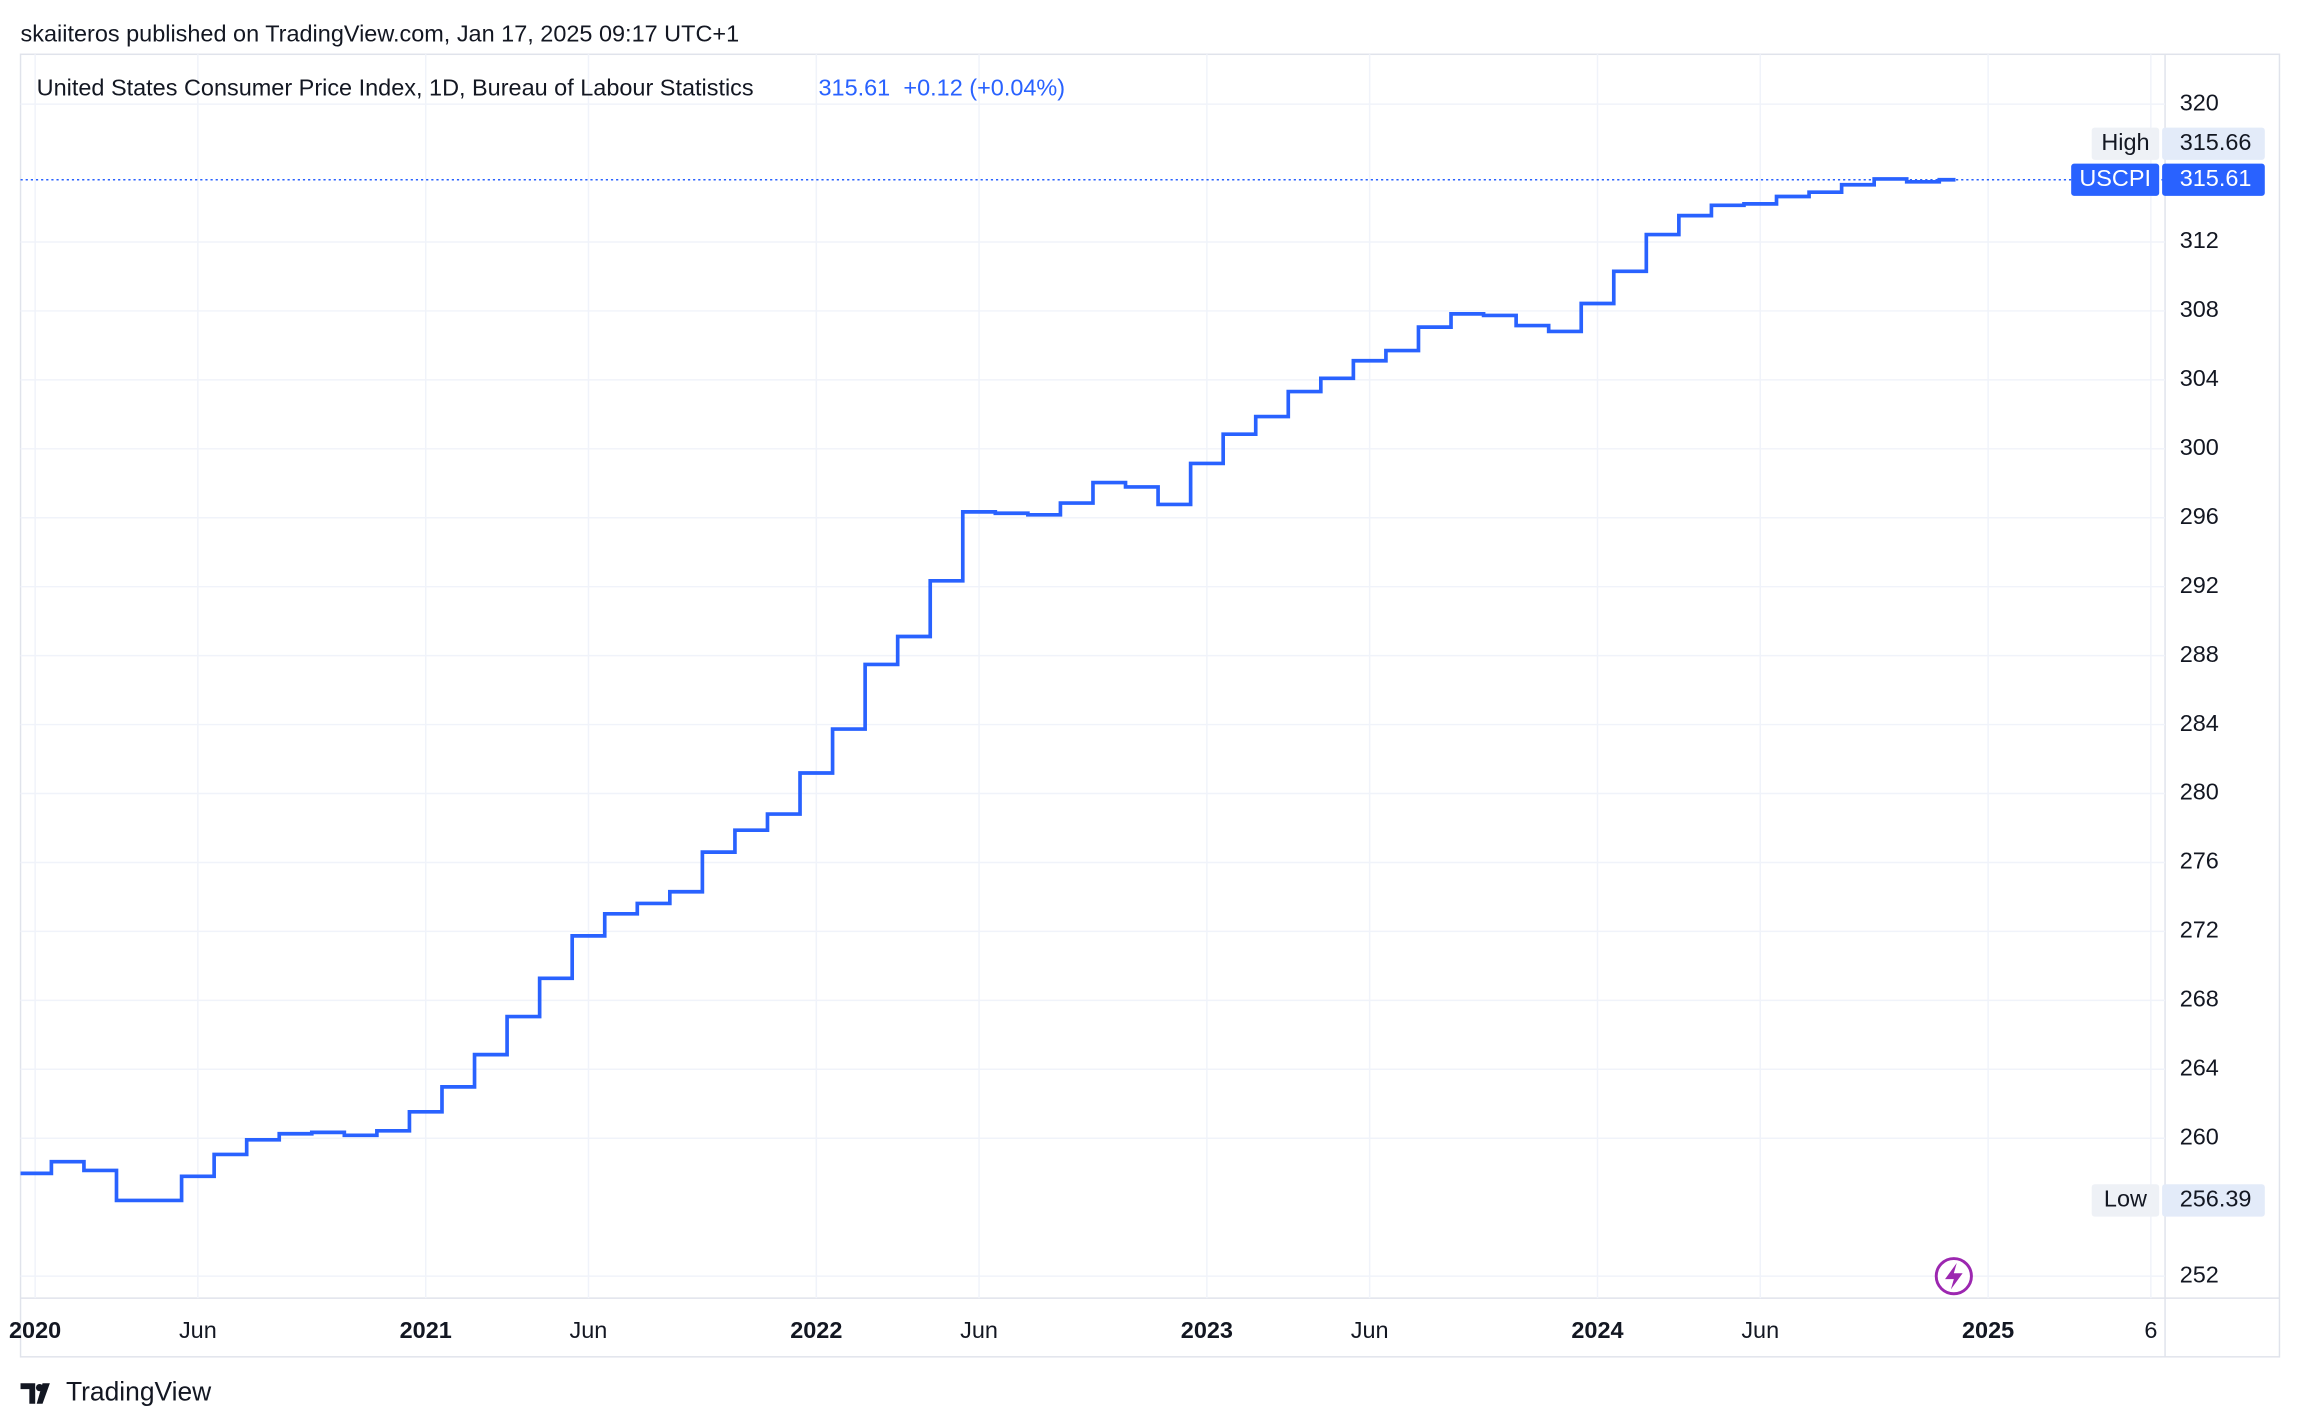  What do you see at coordinates (2199, 654) in the screenshot?
I see `y-tick-label: 288` at bounding box center [2199, 654].